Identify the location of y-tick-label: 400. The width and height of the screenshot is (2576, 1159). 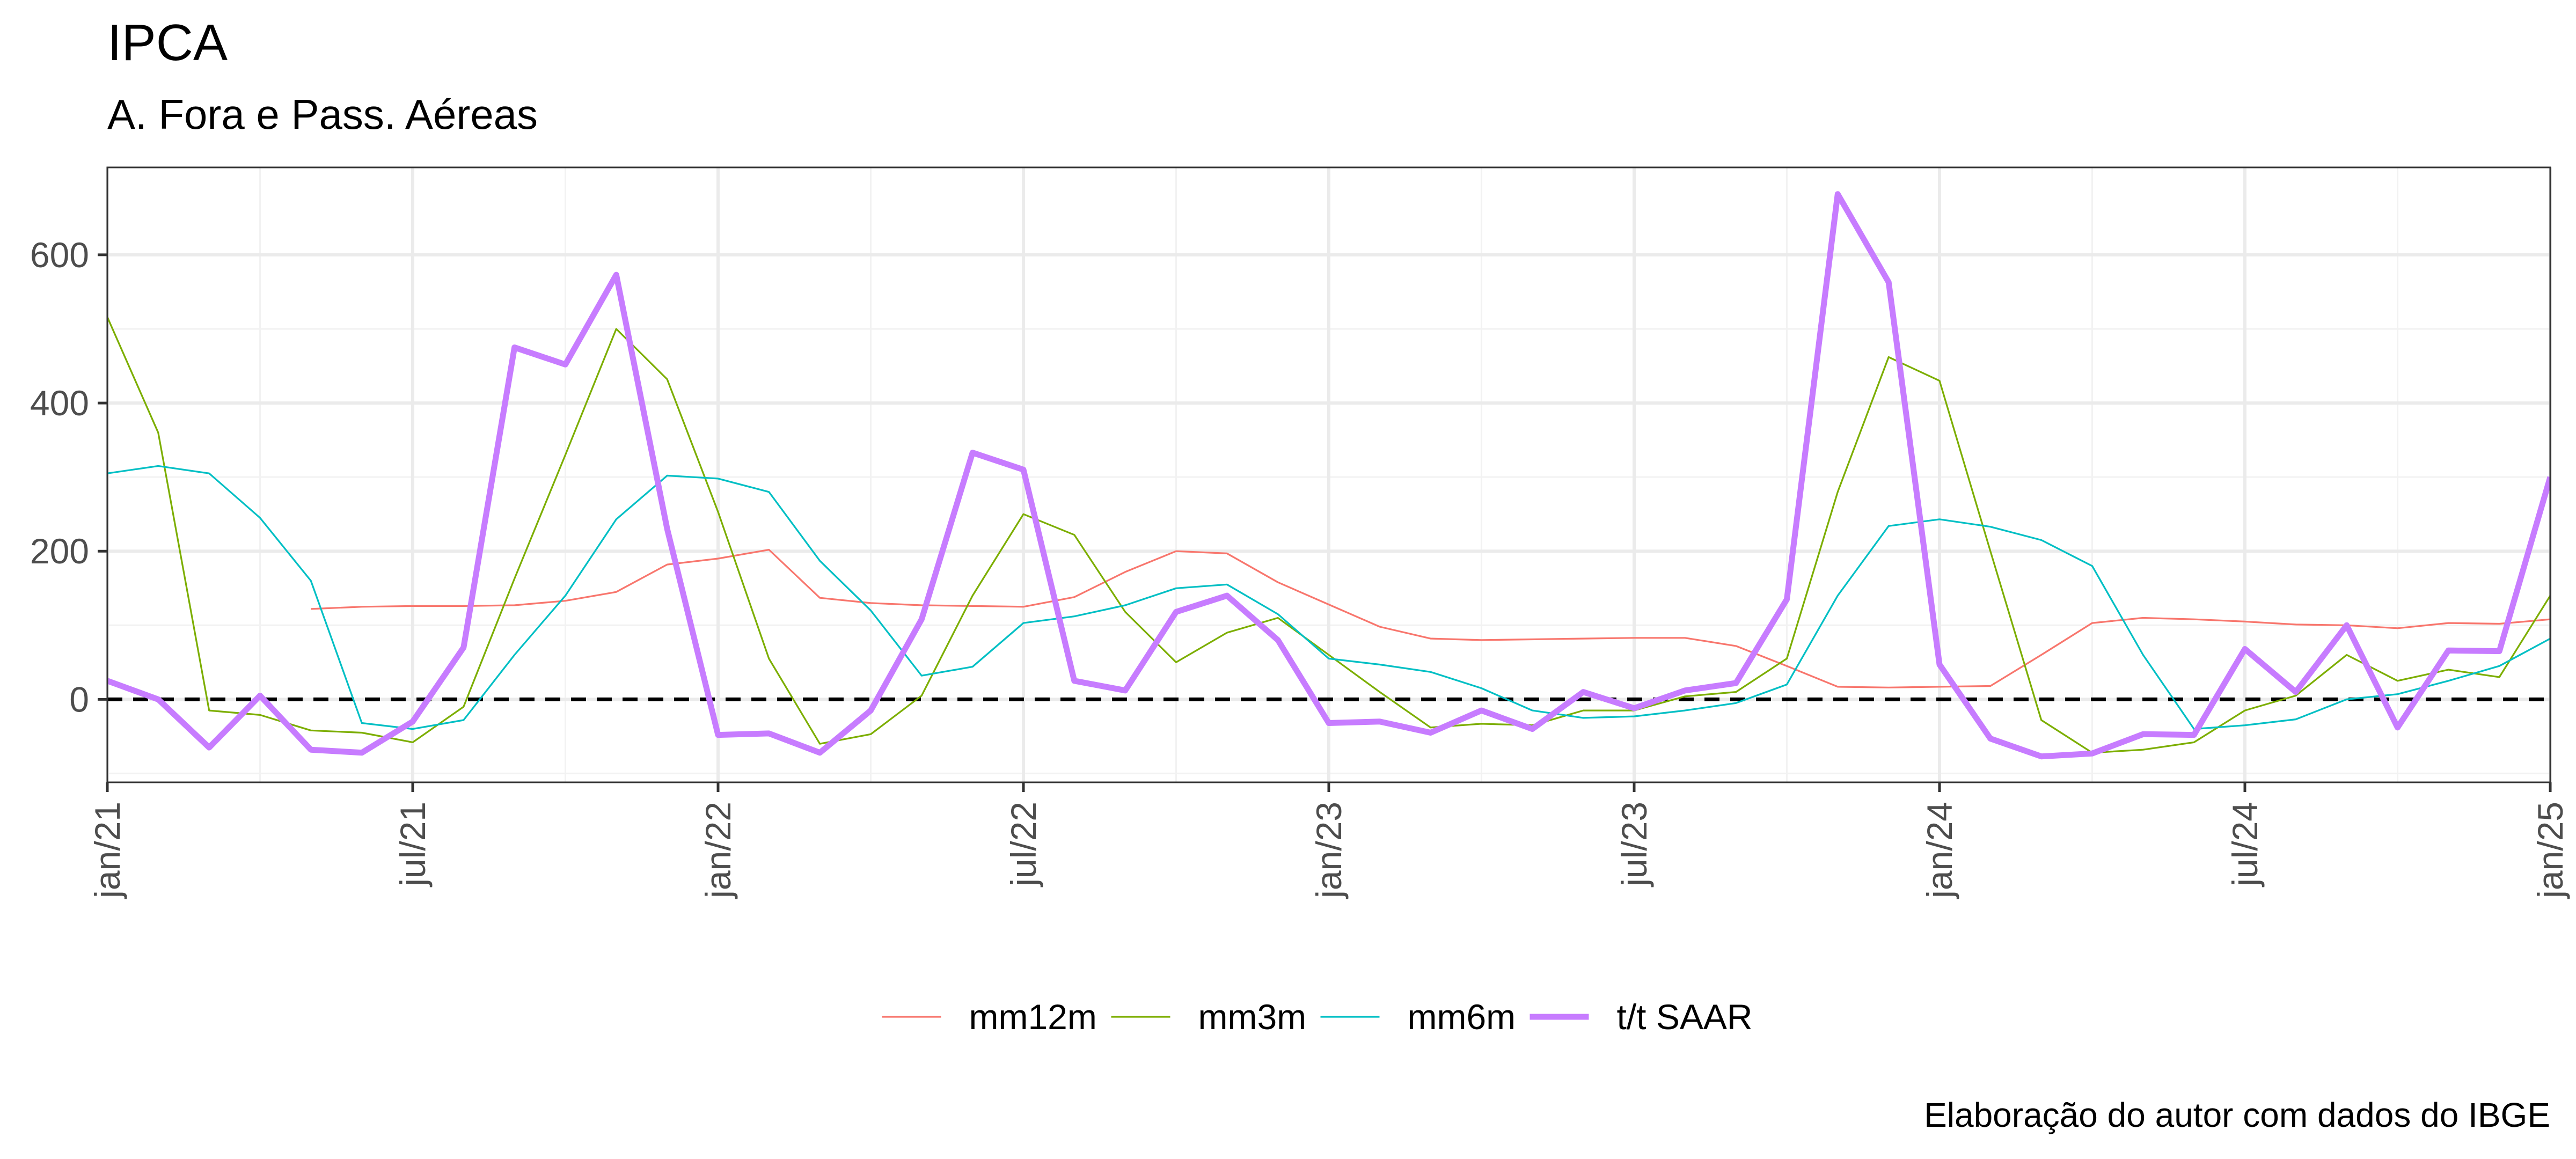
(59, 403).